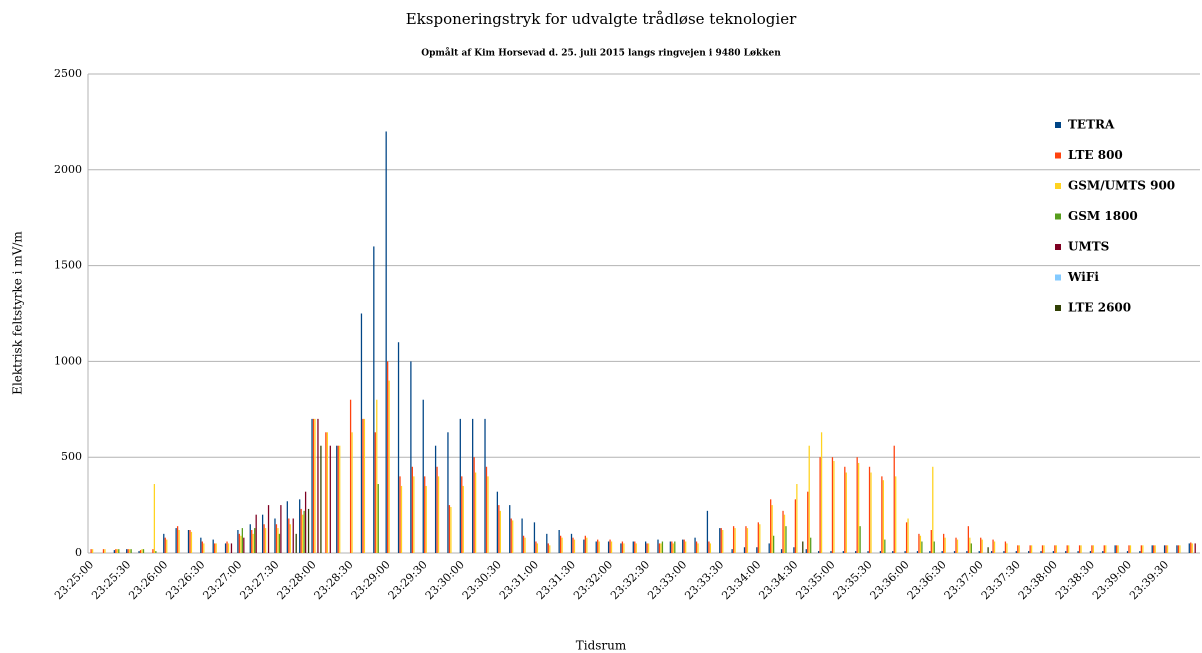  I want to click on x-tick-label: 23:25:00, so click(74, 580).